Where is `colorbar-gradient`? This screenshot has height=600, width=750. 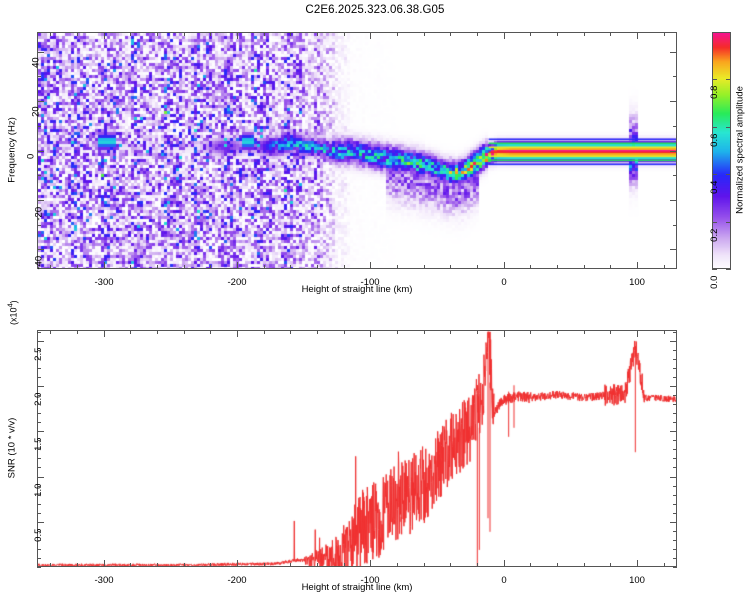
colorbar-gradient is located at coordinates (721, 150).